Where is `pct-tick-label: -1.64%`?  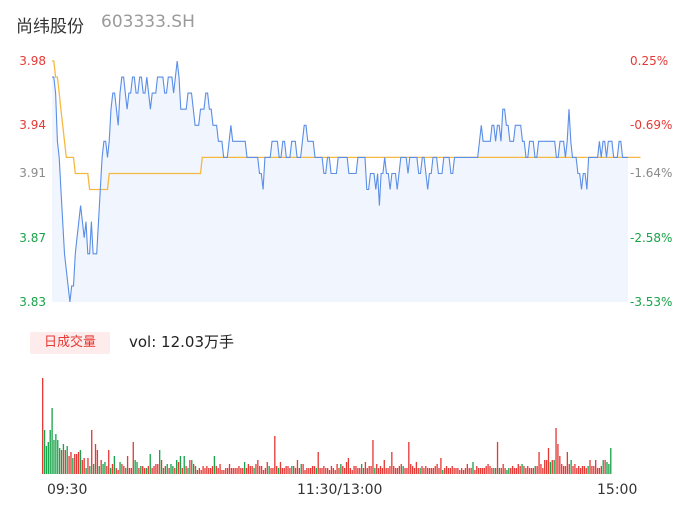
pct-tick-label: -1.64% is located at coordinates (651, 173).